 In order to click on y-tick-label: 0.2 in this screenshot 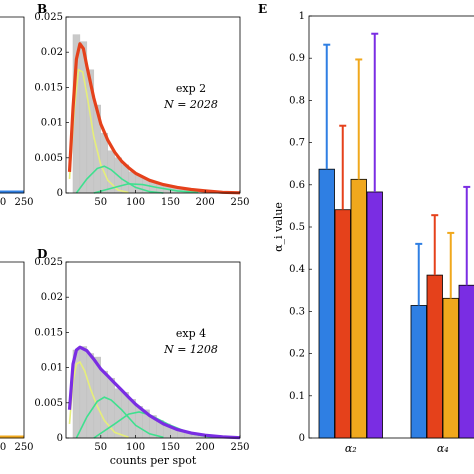, I will do `click(297, 354)`.